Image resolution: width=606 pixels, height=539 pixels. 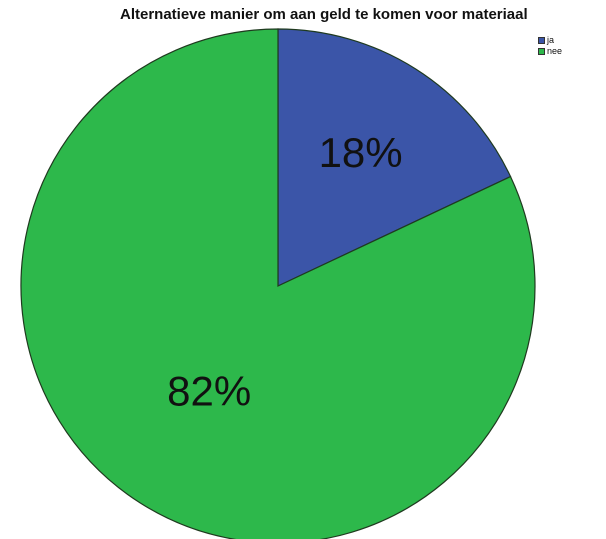 What do you see at coordinates (541, 51) in the screenshot?
I see `legend-swatch-nee` at bounding box center [541, 51].